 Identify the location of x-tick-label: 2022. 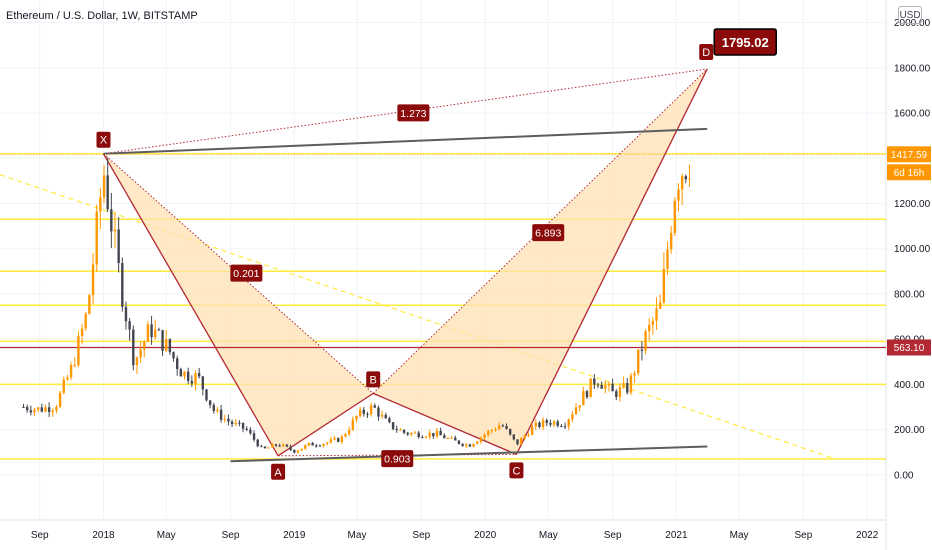
(867, 535).